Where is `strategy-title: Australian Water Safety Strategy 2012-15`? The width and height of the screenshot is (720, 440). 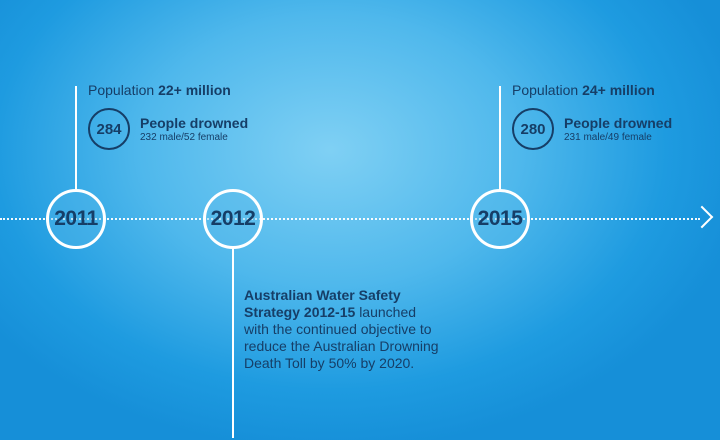
strategy-title: Australian Water Safety Strategy 2012-15 is located at coordinates (322, 303).